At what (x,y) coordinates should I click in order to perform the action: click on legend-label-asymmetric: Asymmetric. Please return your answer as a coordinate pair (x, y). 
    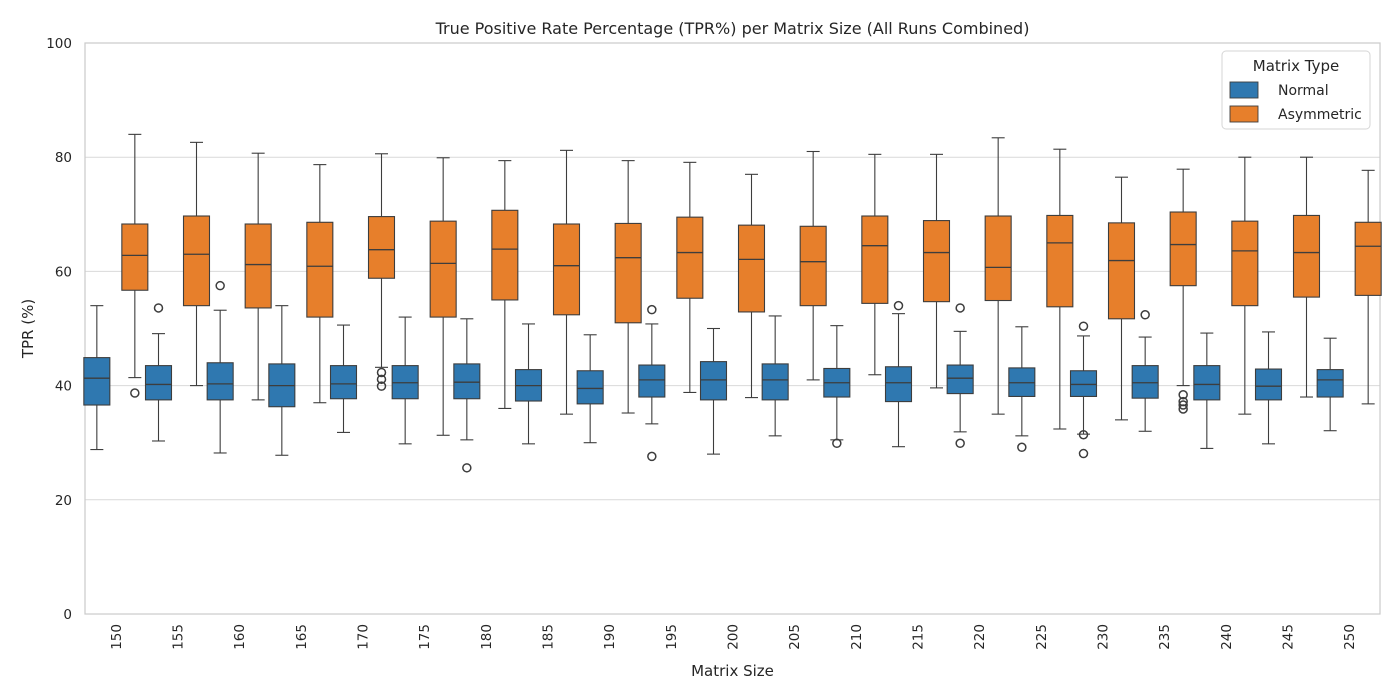
    Looking at the image, I should click on (1320, 115).